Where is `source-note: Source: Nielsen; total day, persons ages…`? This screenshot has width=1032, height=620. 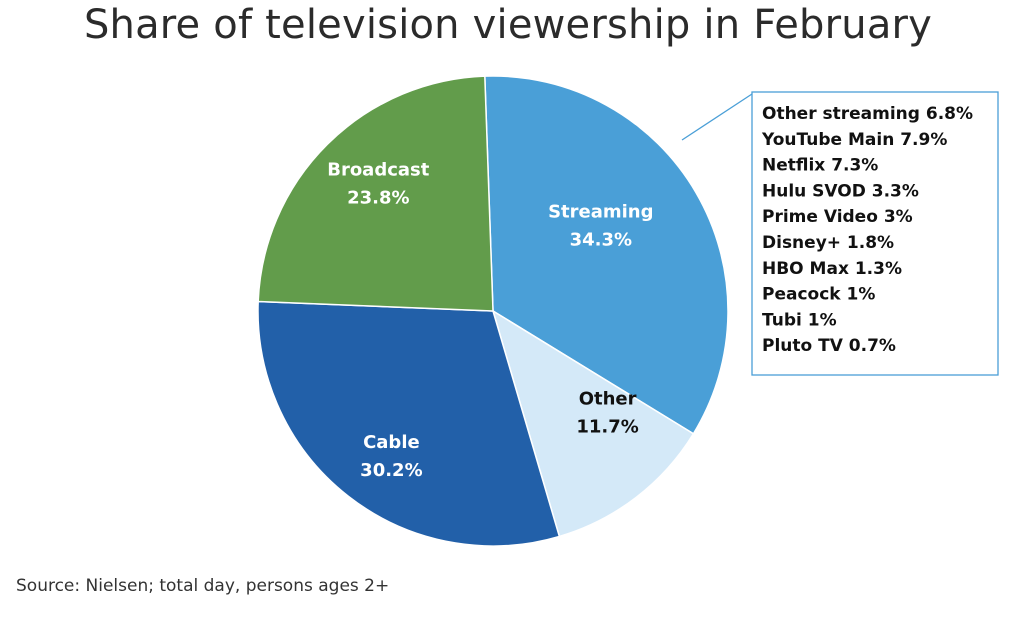 source-note: Source: Nielsen; total day, persons ages… is located at coordinates (203, 586).